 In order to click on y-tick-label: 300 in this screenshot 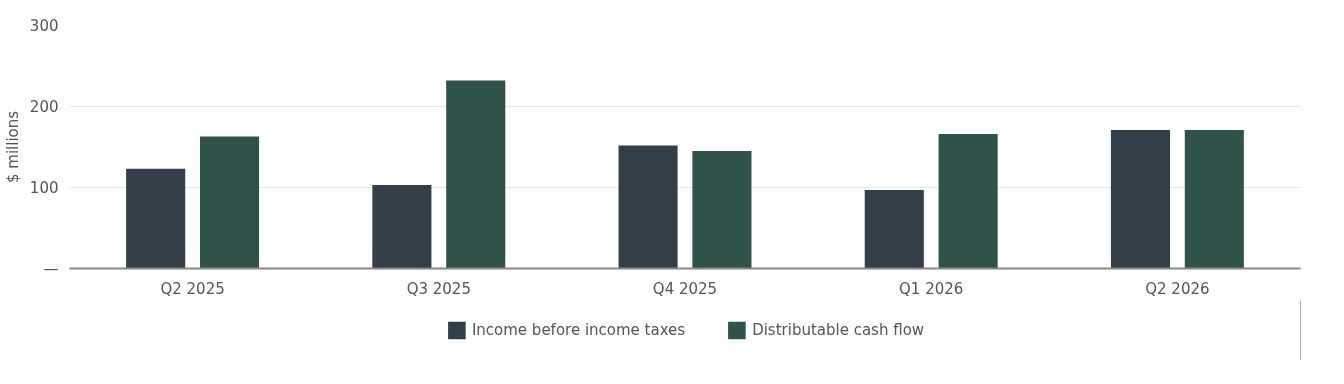, I will do `click(44, 25)`.